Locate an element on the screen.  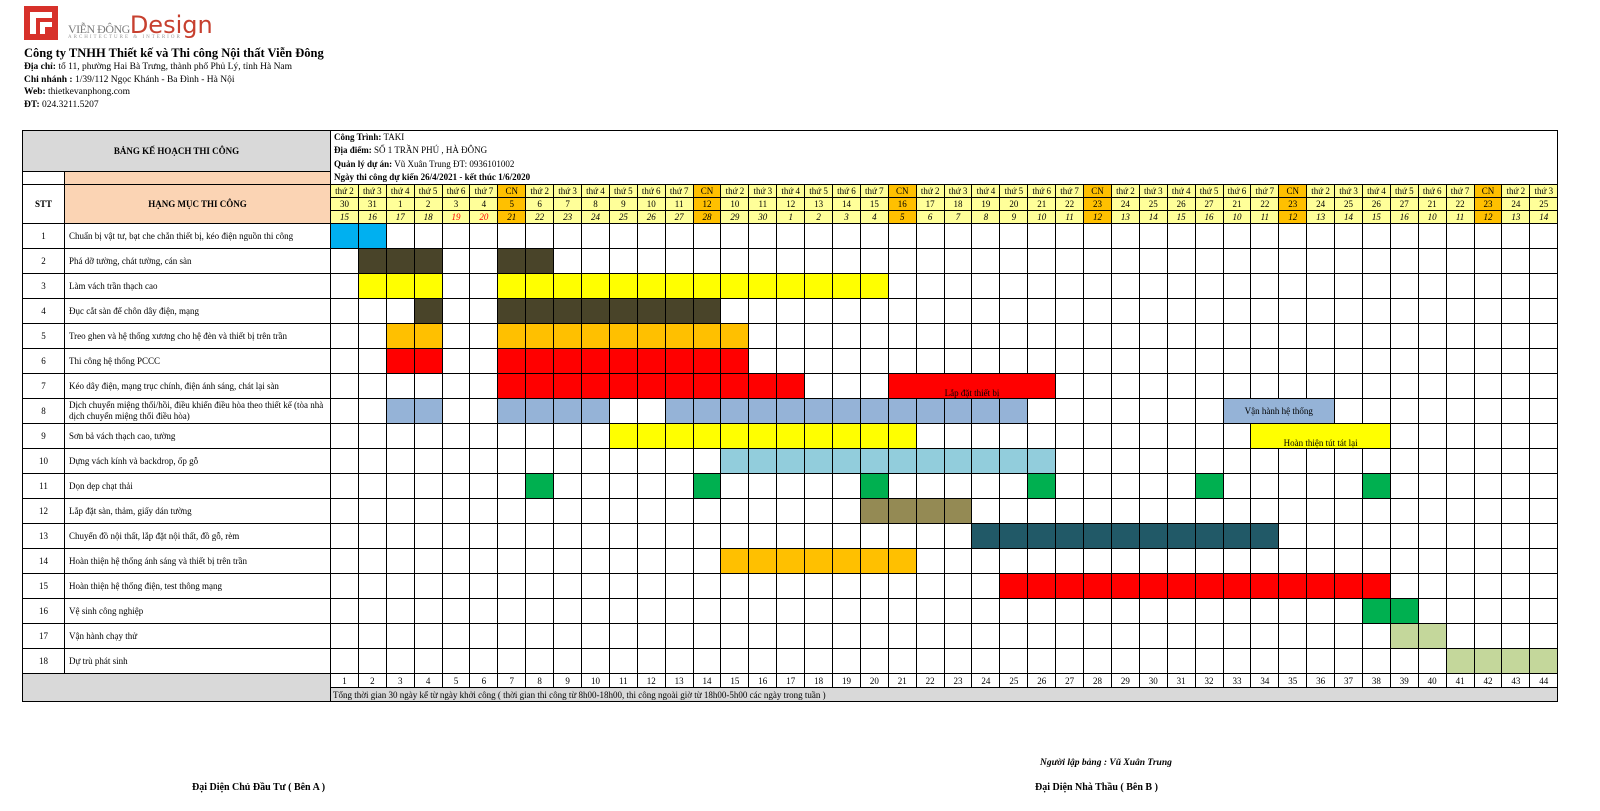
day-index-cell: 5 is located at coordinates (456, 680).